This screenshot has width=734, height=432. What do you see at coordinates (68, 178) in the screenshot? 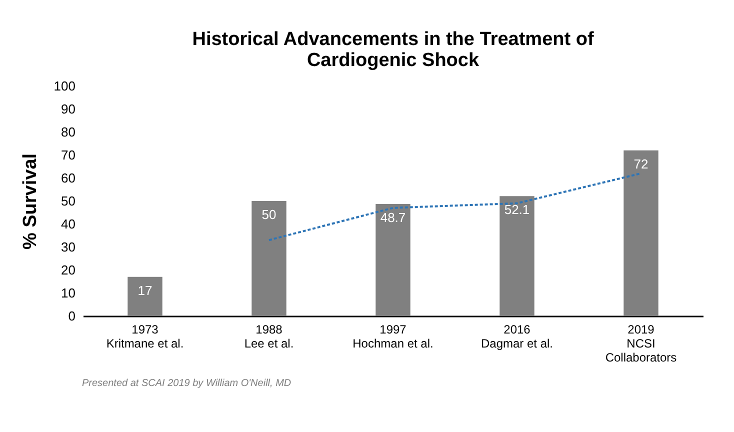
I see `y-tick-label: 60` at bounding box center [68, 178].